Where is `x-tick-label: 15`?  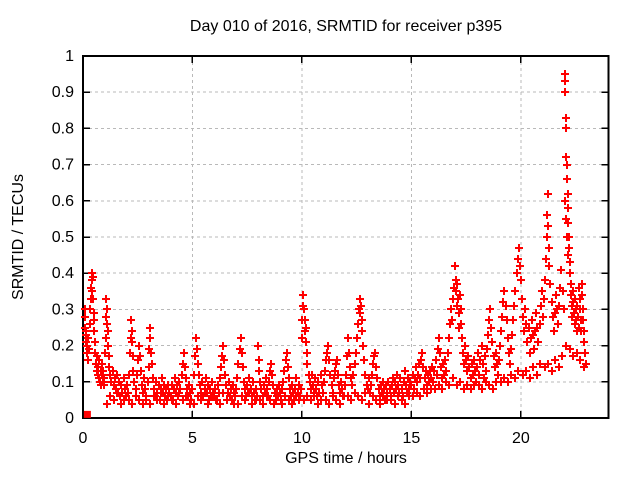
x-tick-label: 15 is located at coordinates (412, 438).